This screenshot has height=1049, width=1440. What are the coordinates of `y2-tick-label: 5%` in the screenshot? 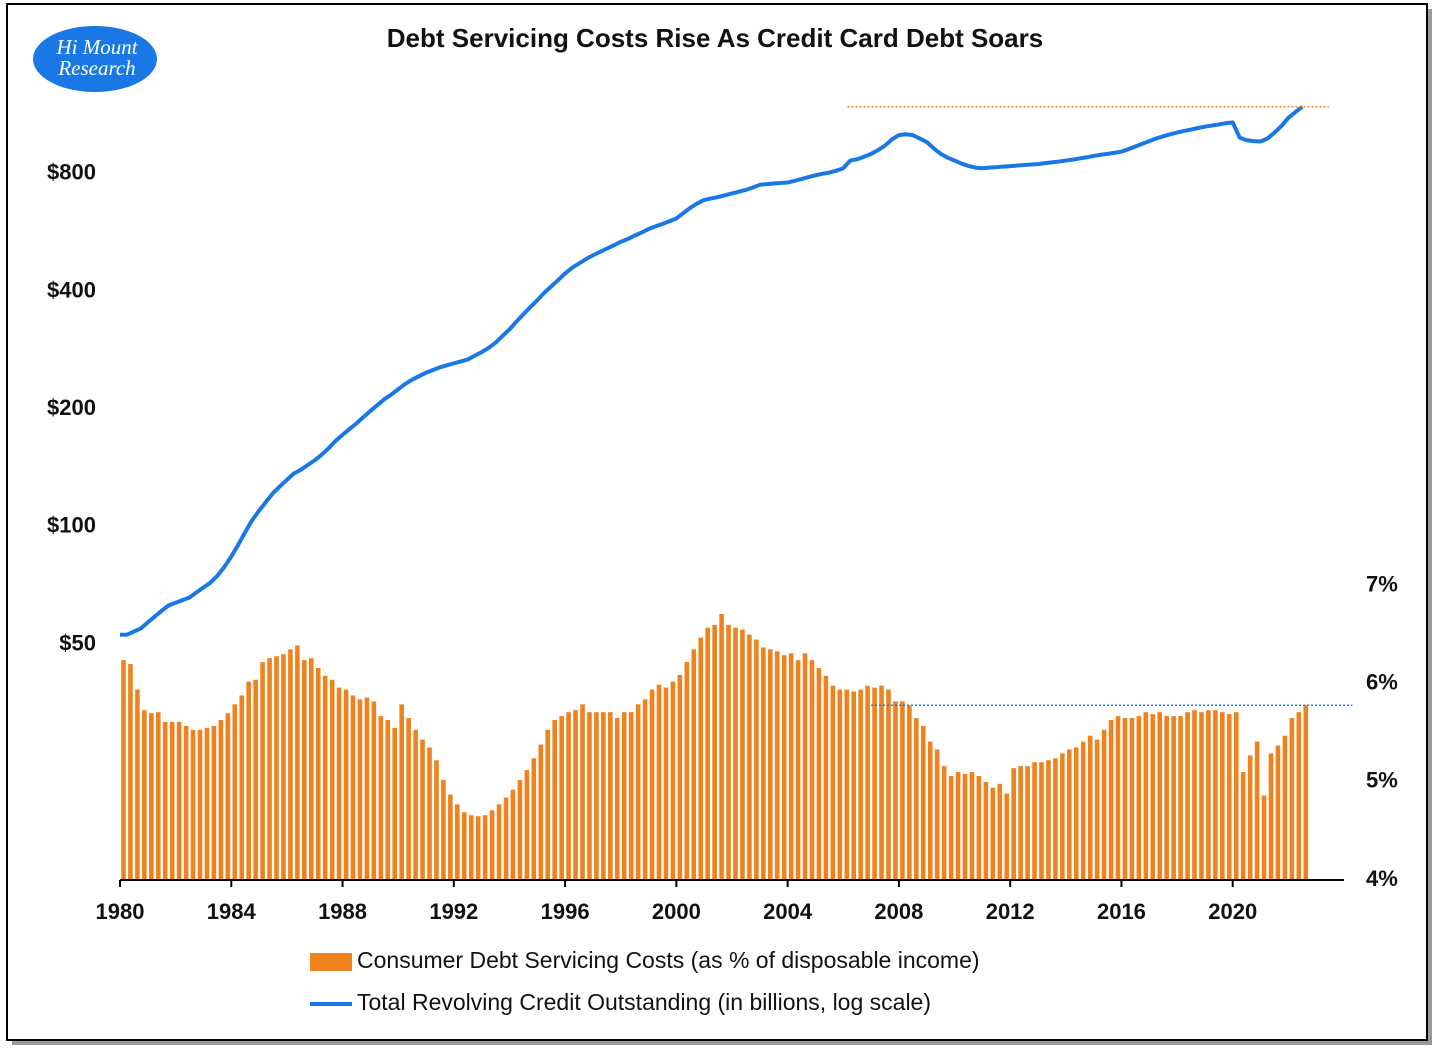 It's located at (1382, 780).